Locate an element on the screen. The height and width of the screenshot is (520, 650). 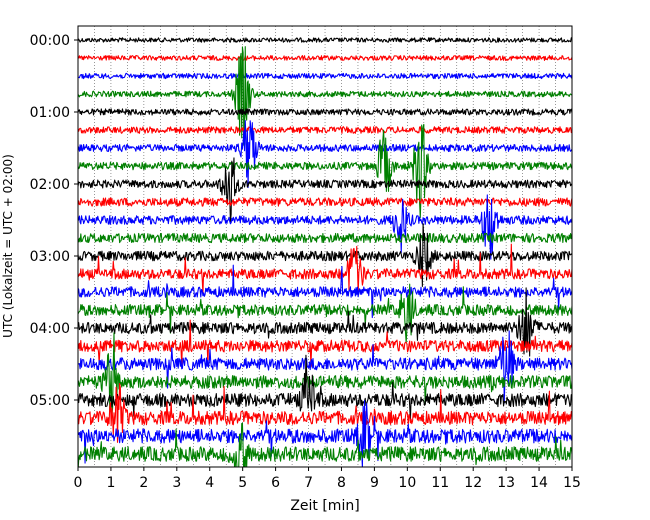
x-tick-label: 3 is located at coordinates (176, 483).